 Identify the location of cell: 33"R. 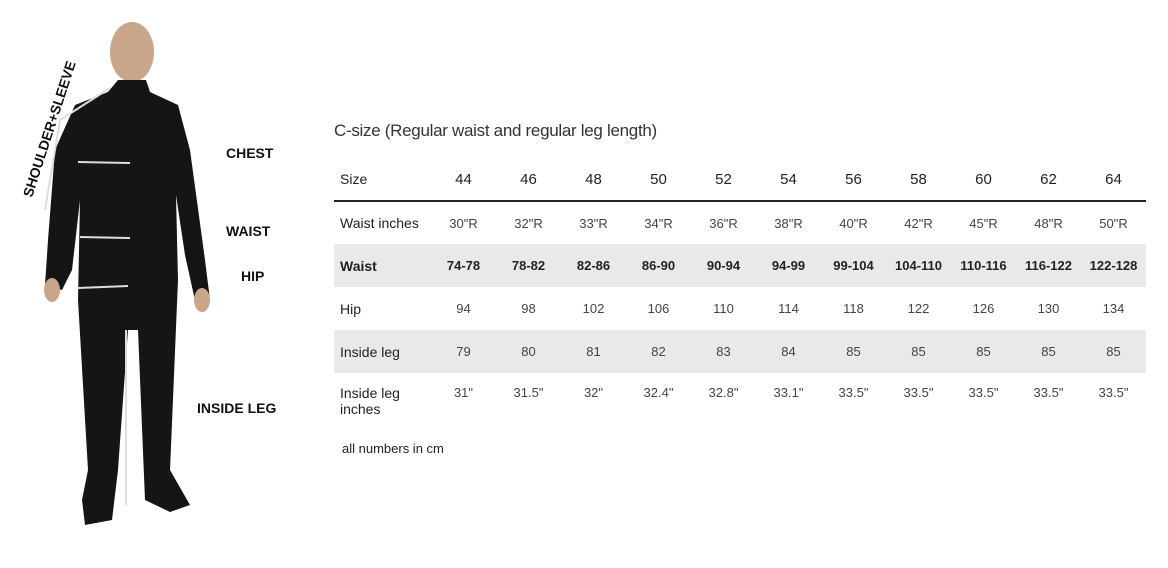
(593, 223).